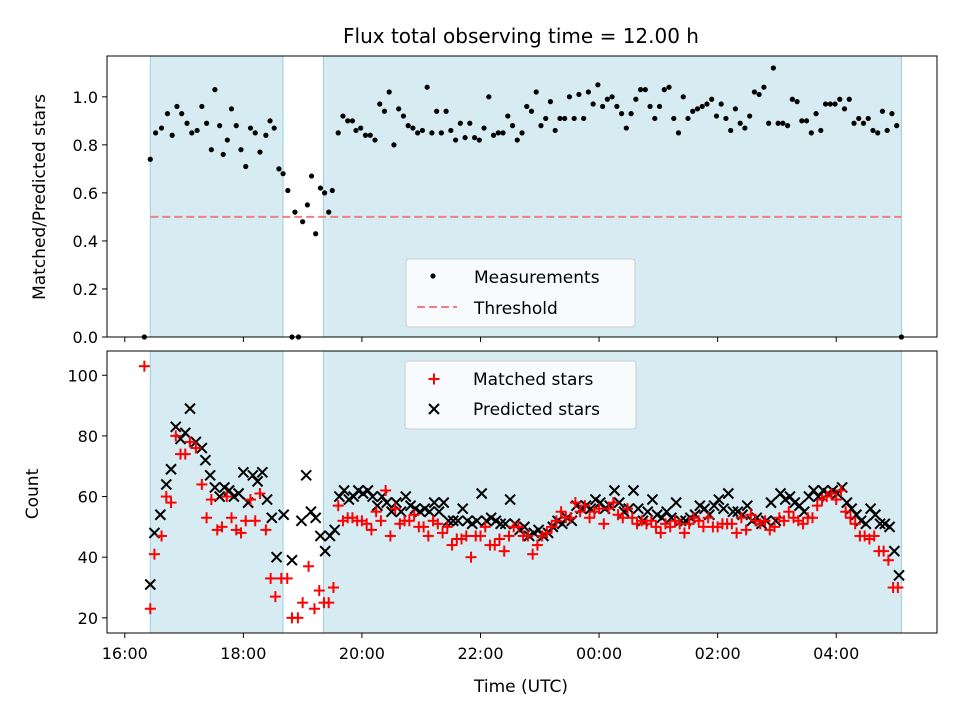 The image size is (960, 720). Describe the element at coordinates (520, 395) in the screenshot. I see `bottom-legend-box` at that location.